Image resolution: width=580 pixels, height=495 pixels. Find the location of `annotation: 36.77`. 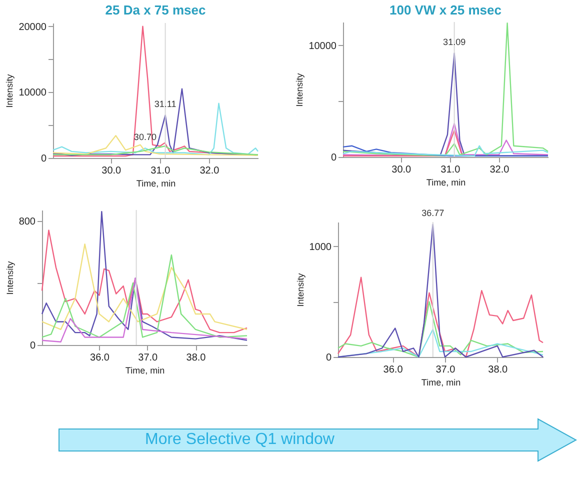

annotation: 36.77 is located at coordinates (433, 213).